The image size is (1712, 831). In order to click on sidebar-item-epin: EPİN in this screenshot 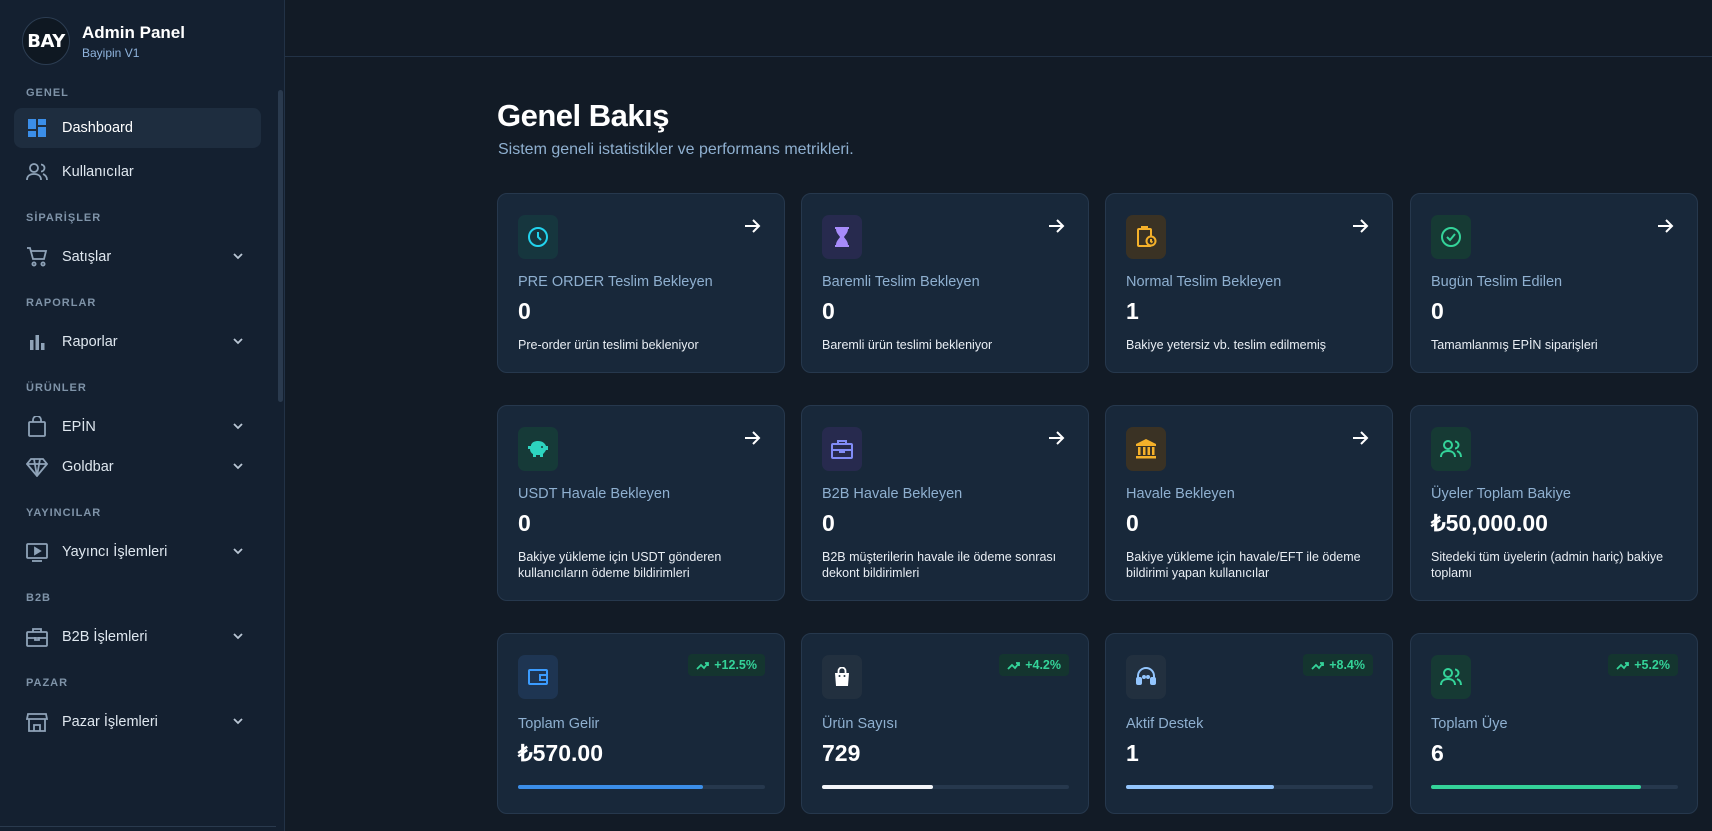, I will do `click(137, 427)`.